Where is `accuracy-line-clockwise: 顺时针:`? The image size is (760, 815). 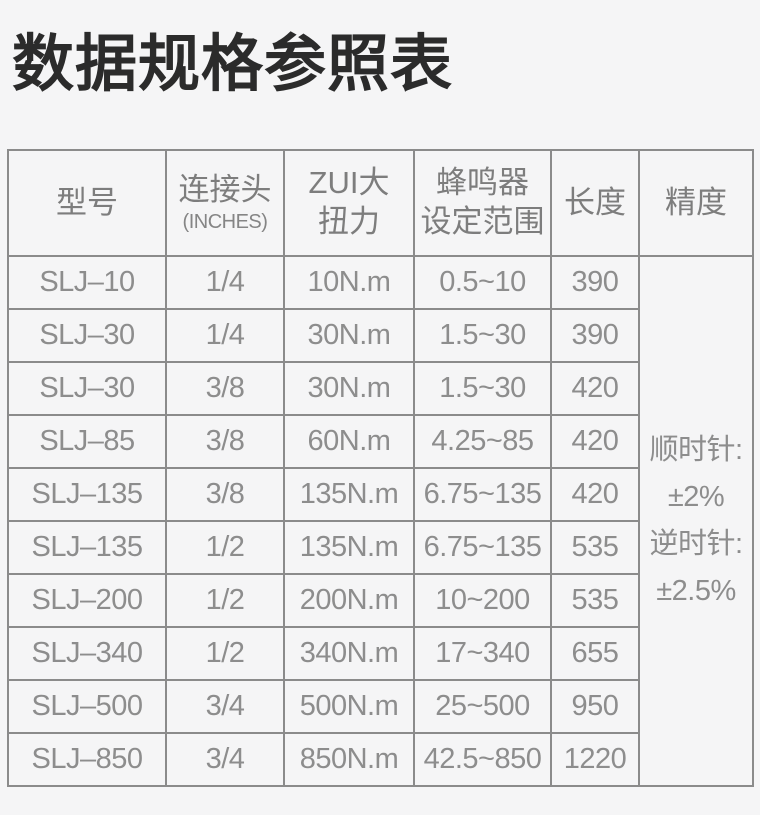
accuracy-line-clockwise: 顺时针: is located at coordinates (696, 450).